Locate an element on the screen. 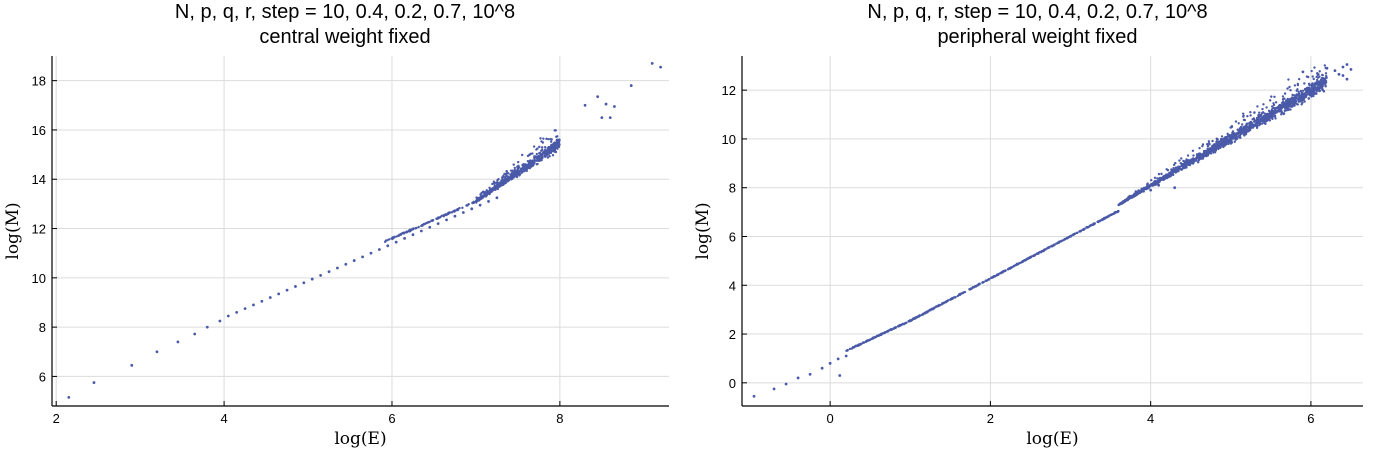 Image resolution: width=1383 pixels, height=451 pixels. y-tick-label-0: 6 is located at coordinates (42, 376).